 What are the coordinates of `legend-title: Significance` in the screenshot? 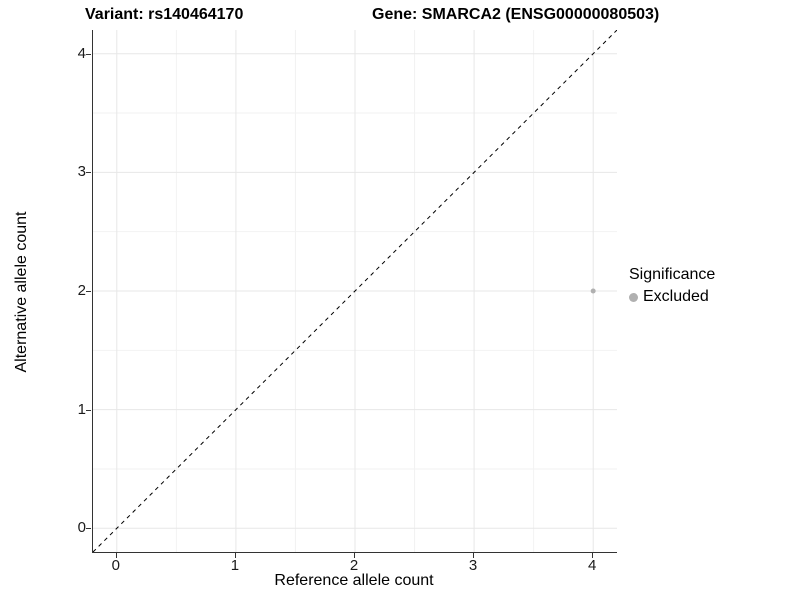 It's located at (672, 274).